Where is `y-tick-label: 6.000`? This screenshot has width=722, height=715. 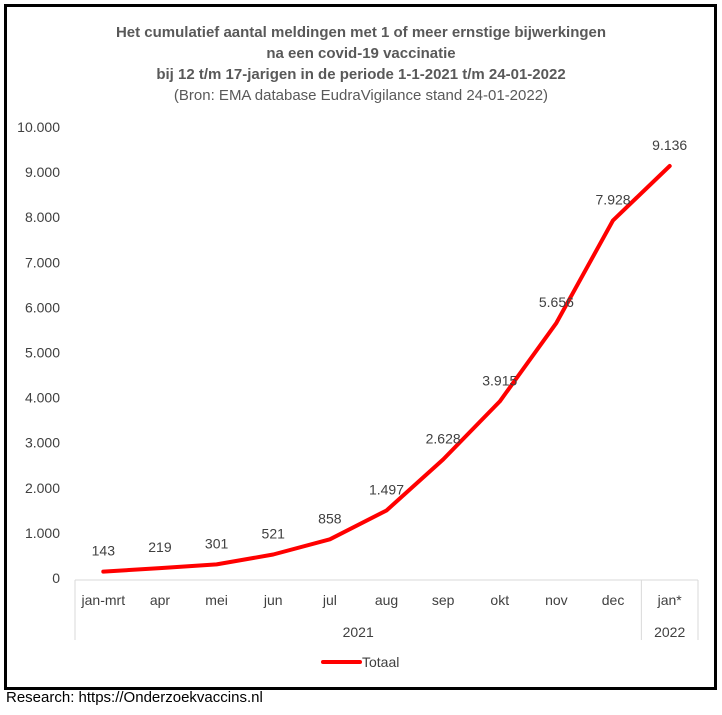
y-tick-label: 6.000 is located at coordinates (42, 307).